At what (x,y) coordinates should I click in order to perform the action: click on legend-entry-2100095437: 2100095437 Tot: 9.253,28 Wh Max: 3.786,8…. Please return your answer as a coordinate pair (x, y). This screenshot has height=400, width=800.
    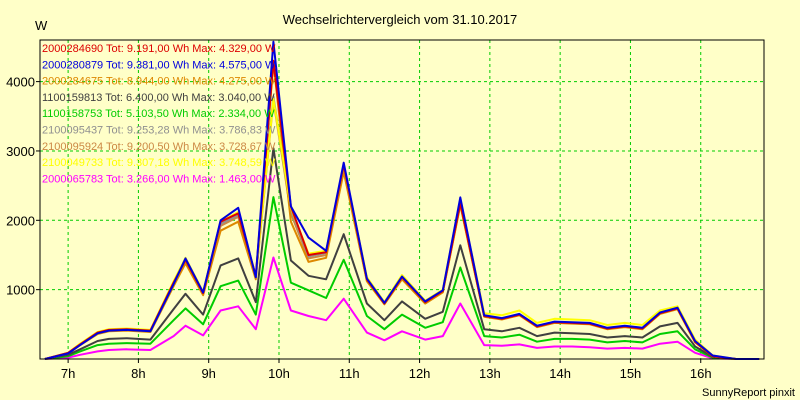
    Looking at the image, I should click on (159, 131).